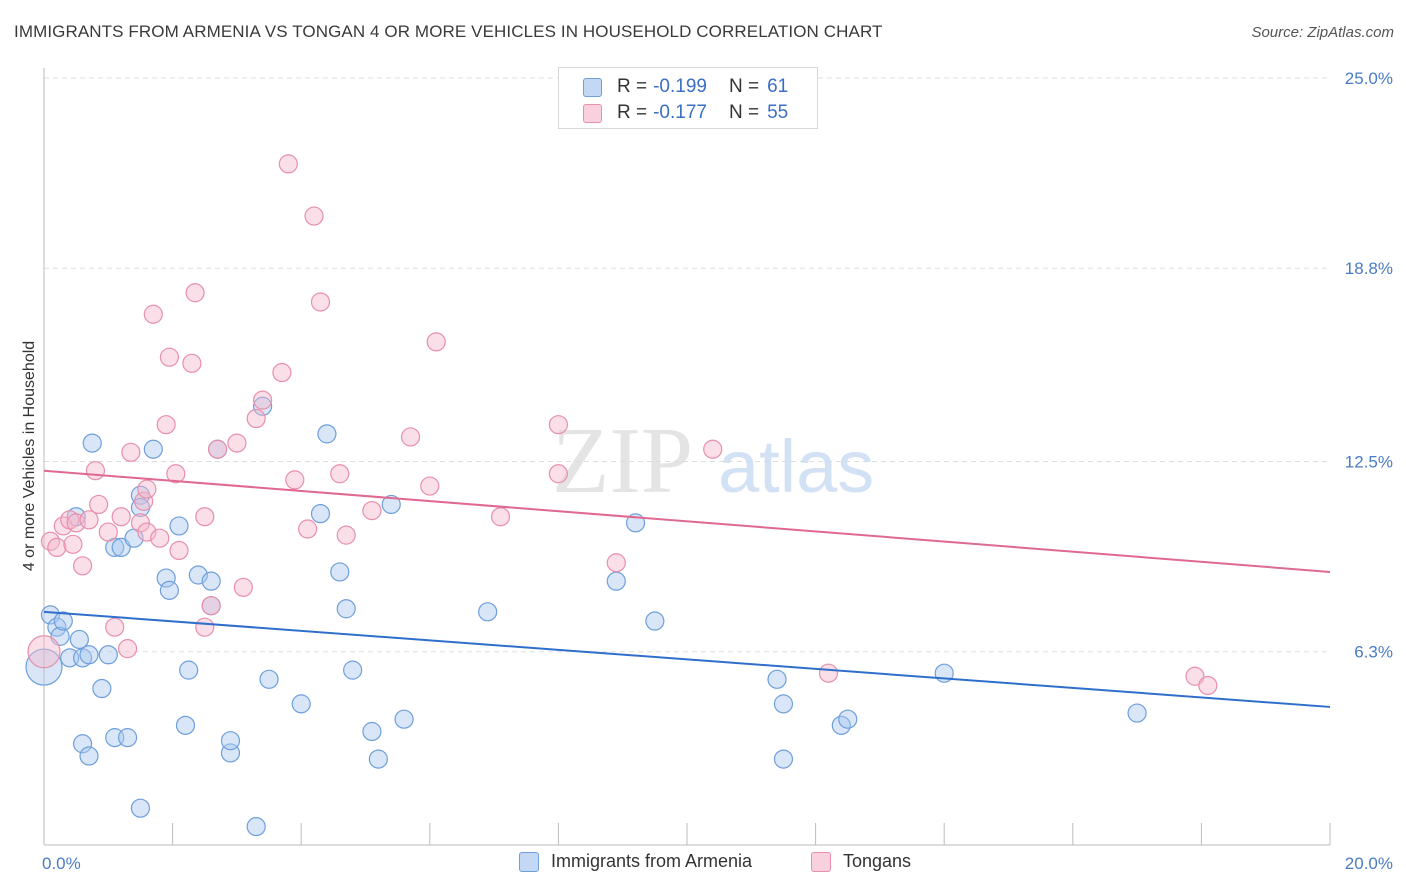 The image size is (1406, 892). Describe the element at coordinates (877, 861) in the screenshot. I see `series-label-tongans: Tongans` at that location.